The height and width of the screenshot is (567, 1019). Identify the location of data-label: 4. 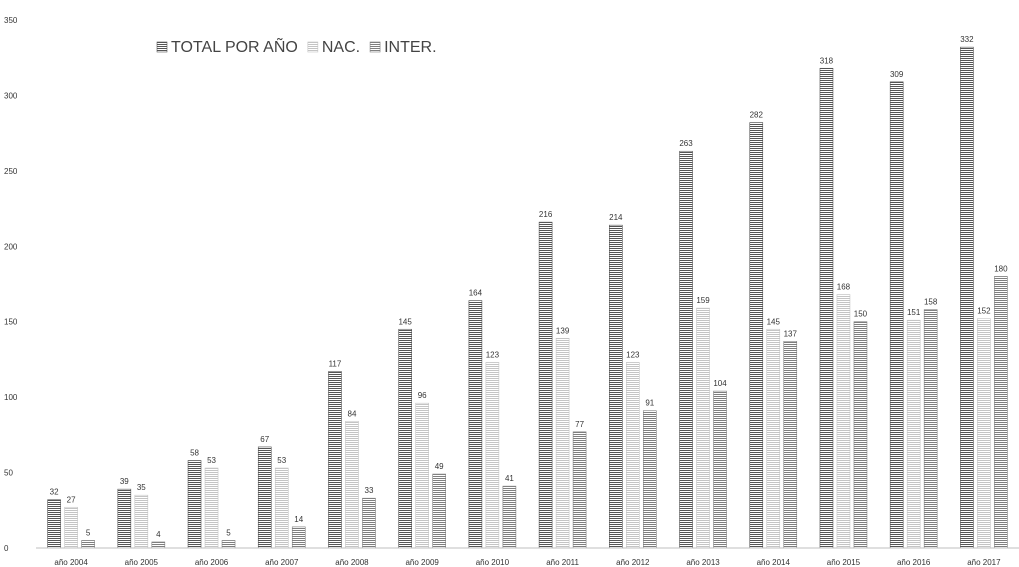
(158, 534).